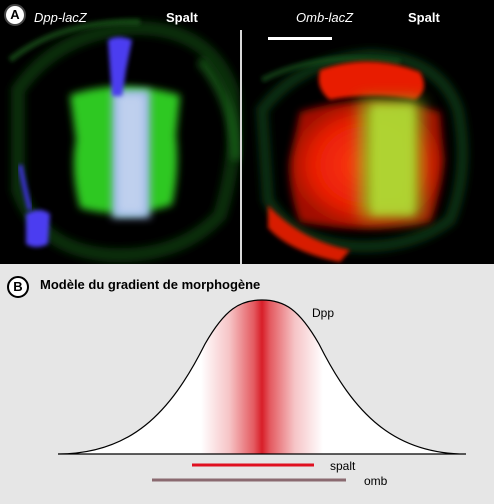  What do you see at coordinates (424, 17) in the screenshot?
I see `right-spalt-label: Spalt` at bounding box center [424, 17].